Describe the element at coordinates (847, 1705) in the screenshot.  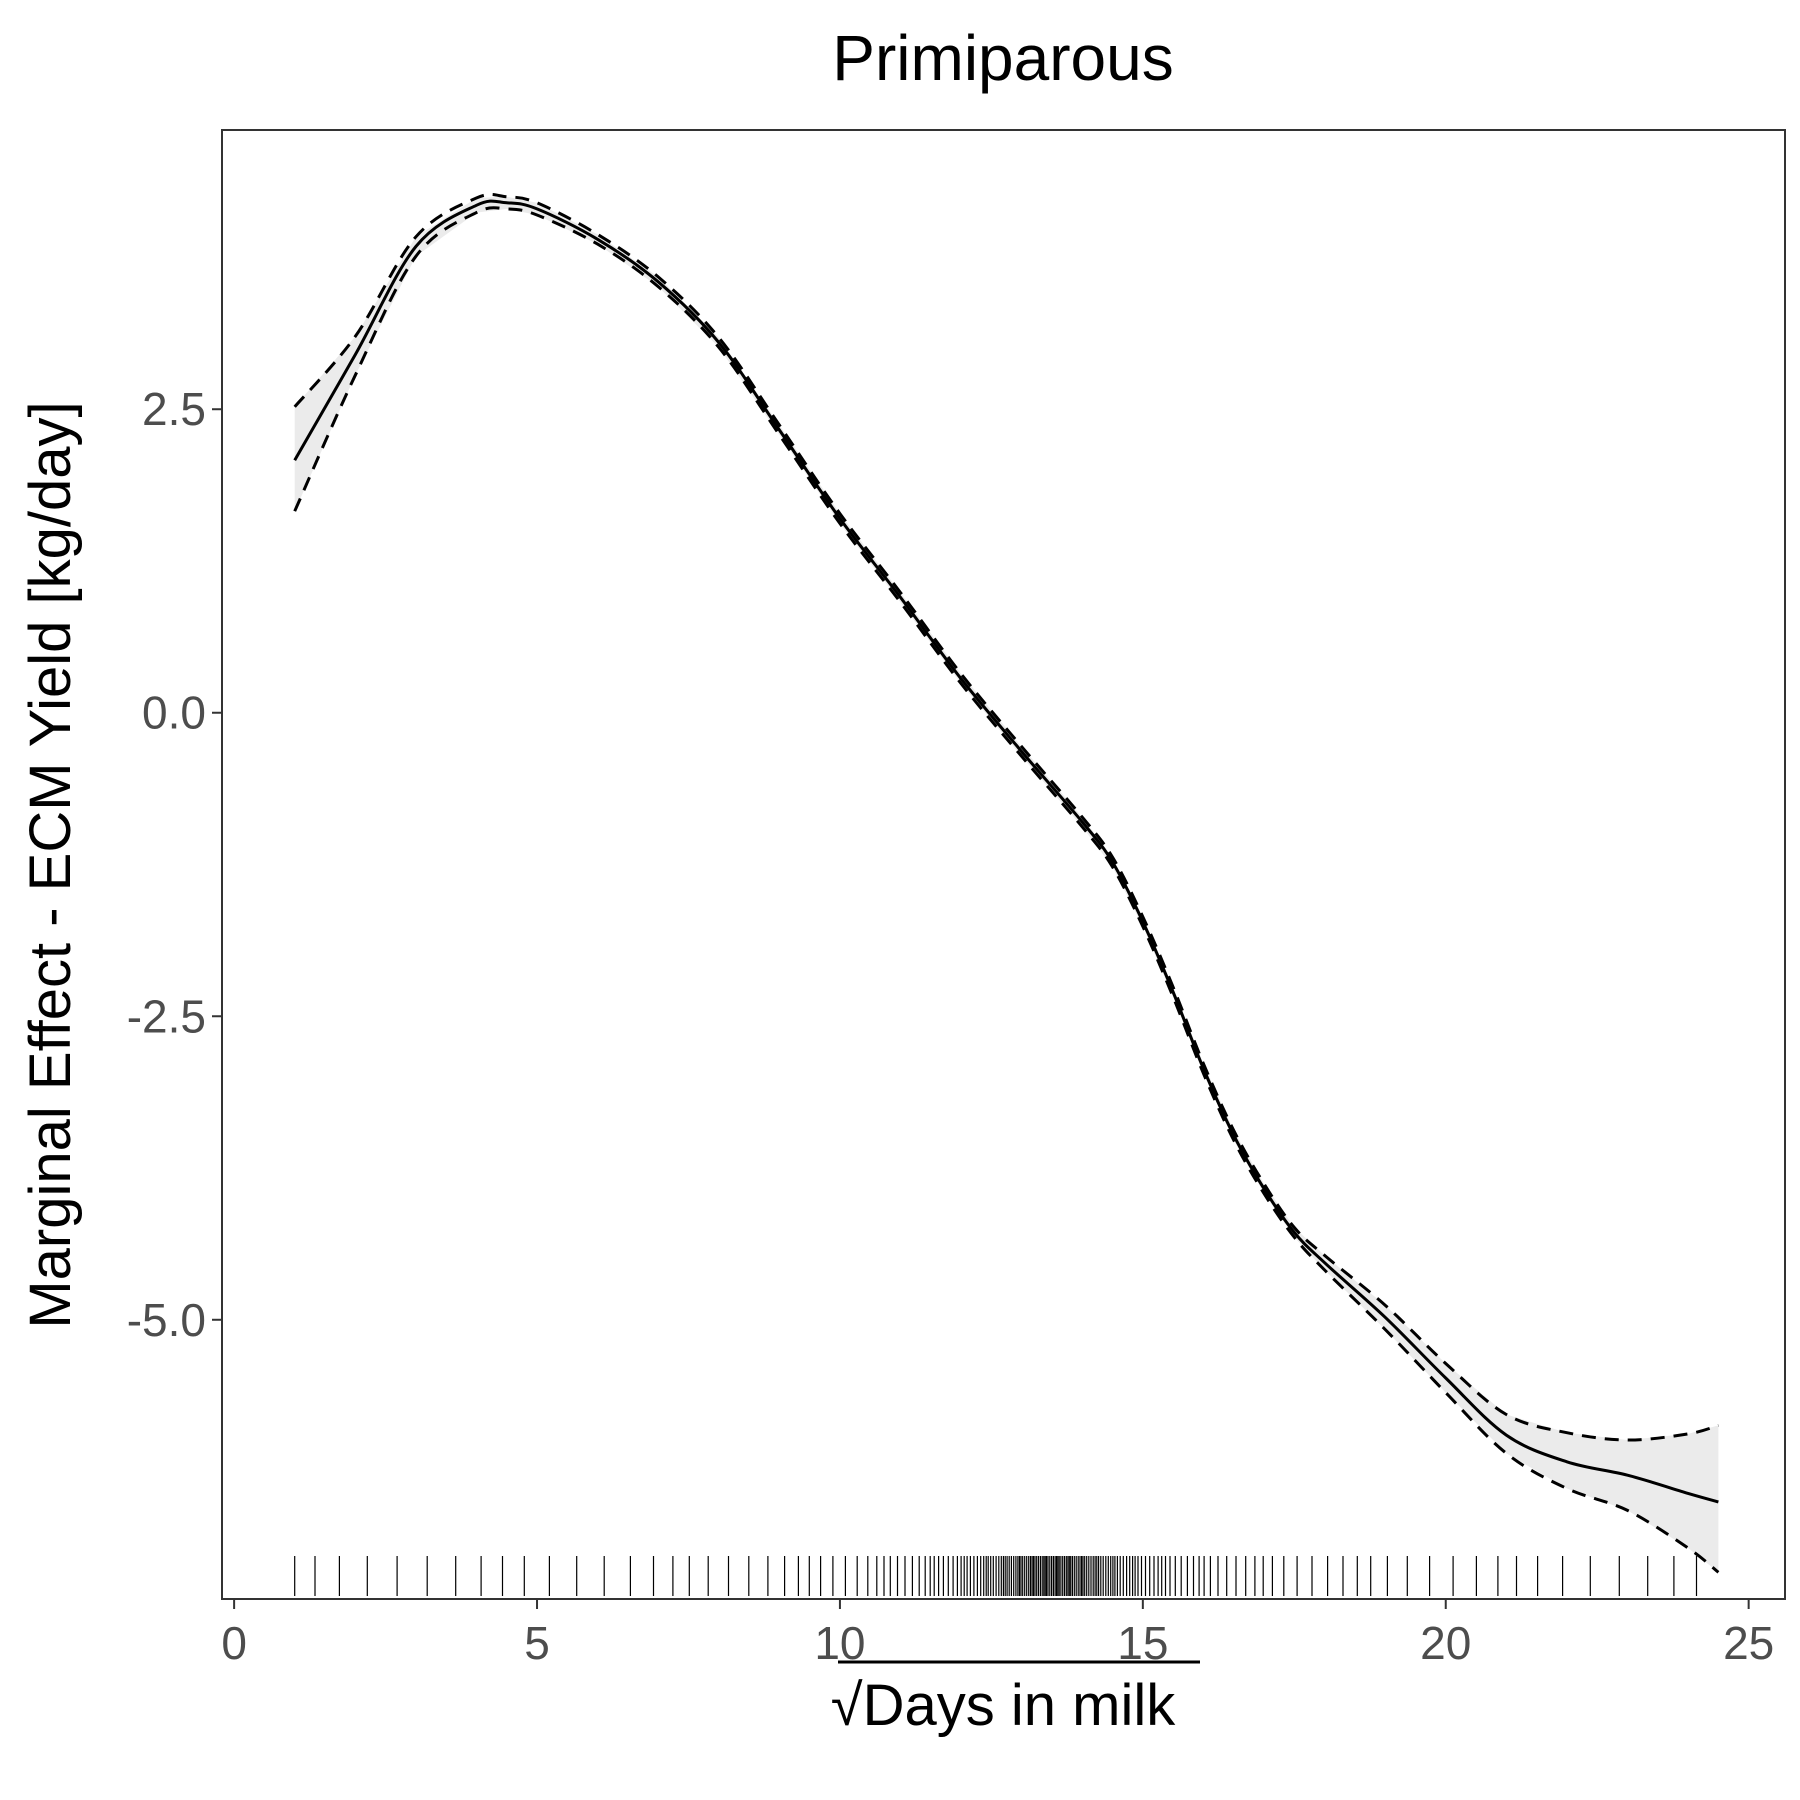
I see `sqrt-symbol: √` at that location.